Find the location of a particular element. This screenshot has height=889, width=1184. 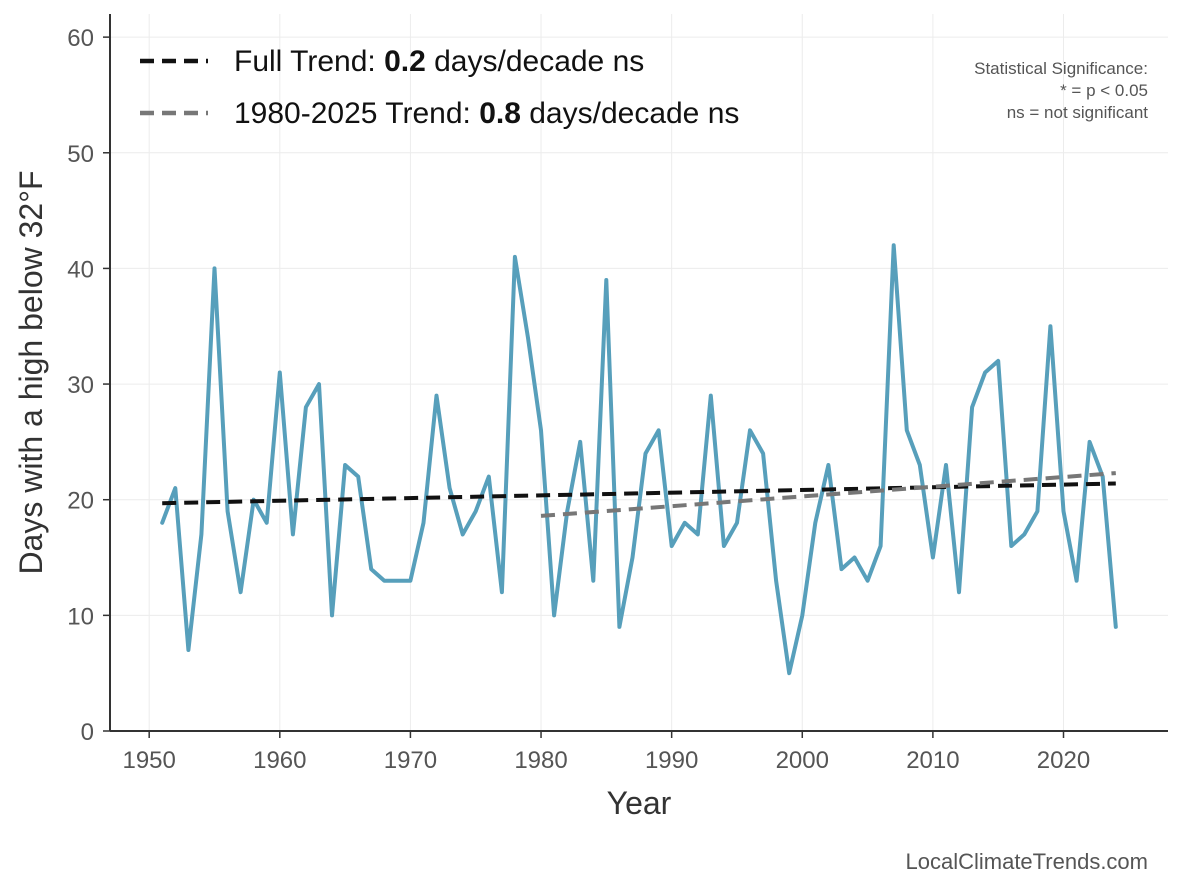

x-axis-title: Year is located at coordinates (639, 803).